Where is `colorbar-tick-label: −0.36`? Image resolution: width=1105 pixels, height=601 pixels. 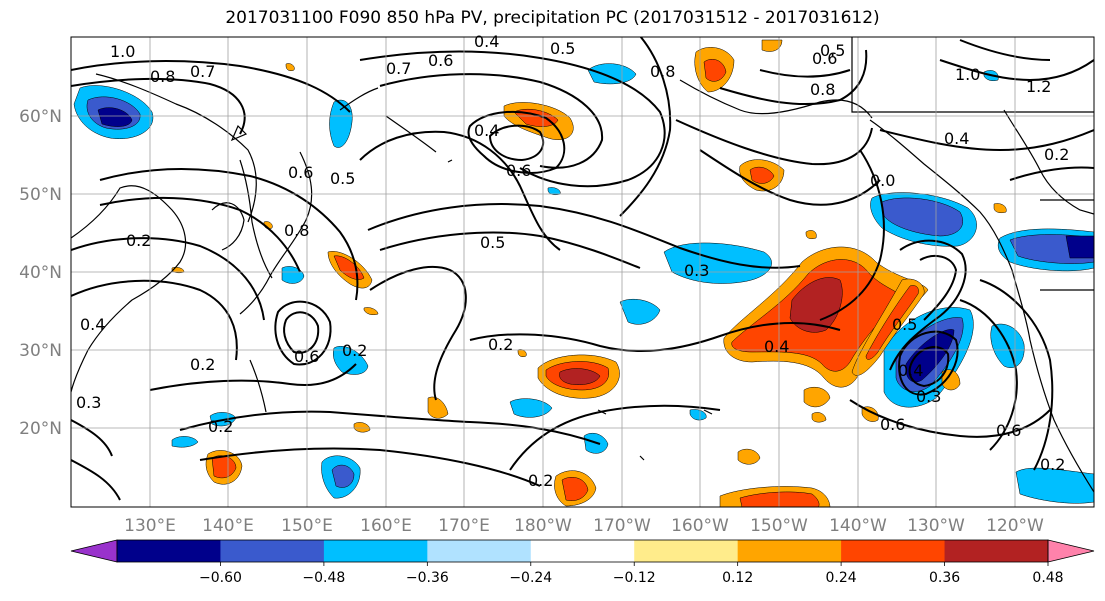 colorbar-tick-label: −0.36 is located at coordinates (427, 578).